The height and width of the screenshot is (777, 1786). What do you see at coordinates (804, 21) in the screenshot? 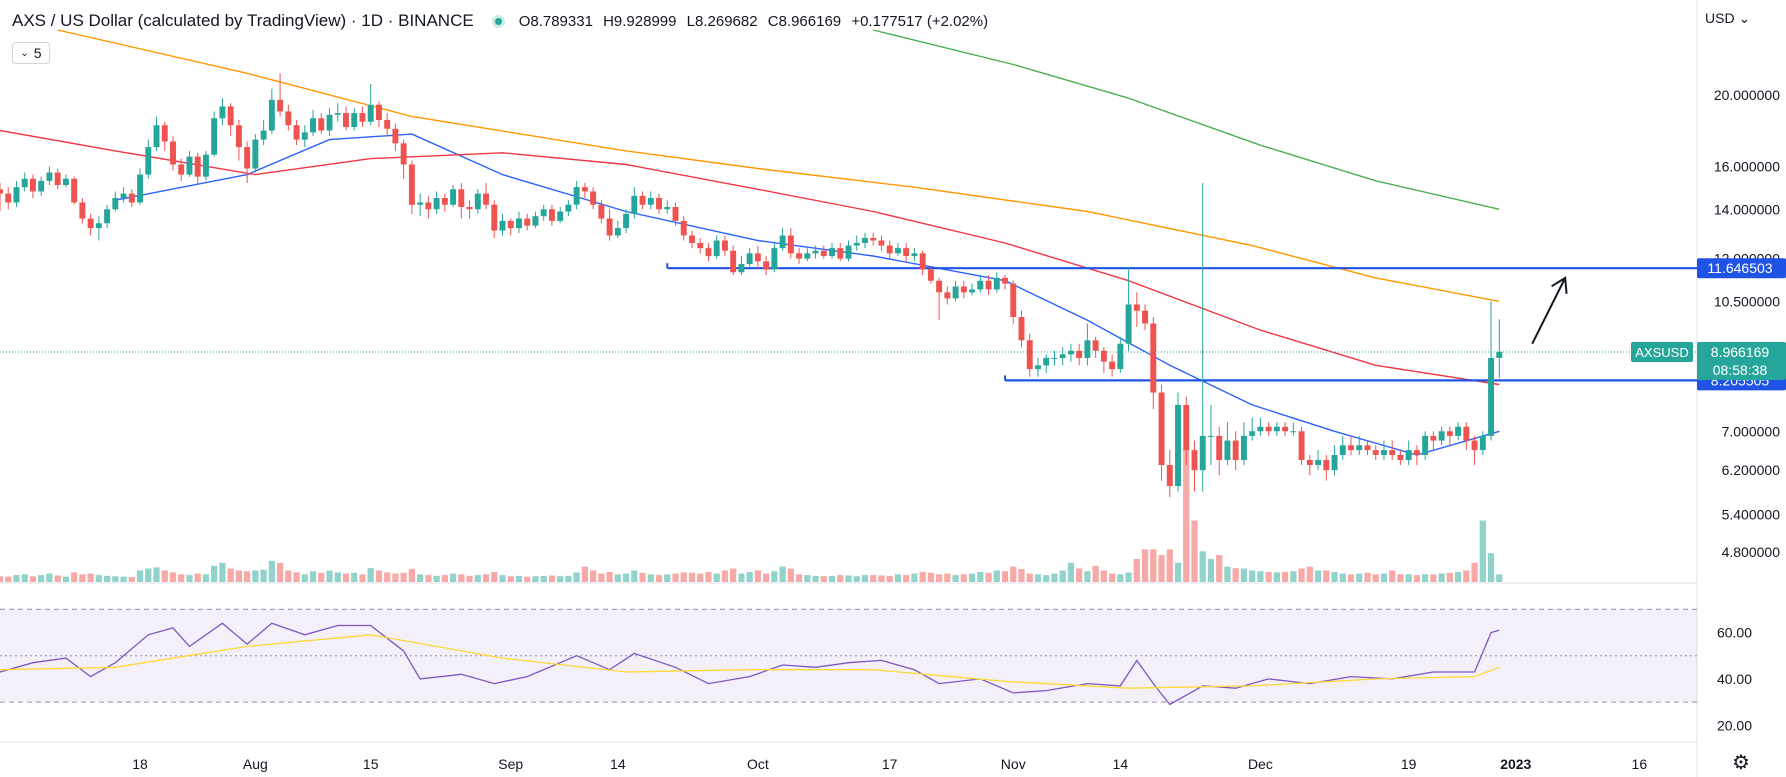
I see `close-value: C8.966169` at bounding box center [804, 21].